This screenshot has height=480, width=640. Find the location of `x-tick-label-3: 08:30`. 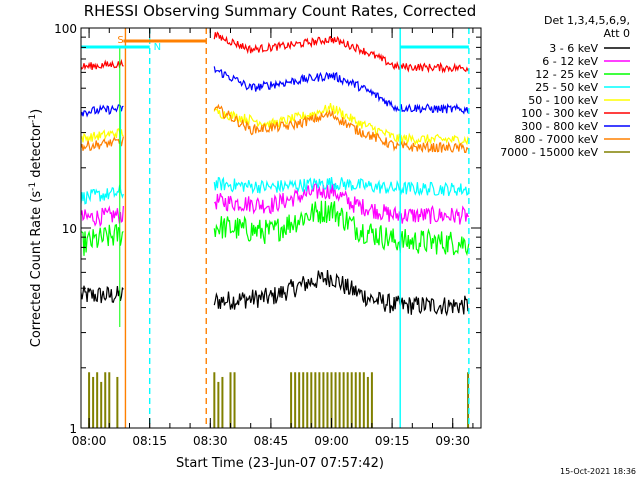

x-tick-label-3: 08:30 is located at coordinates (210, 441).